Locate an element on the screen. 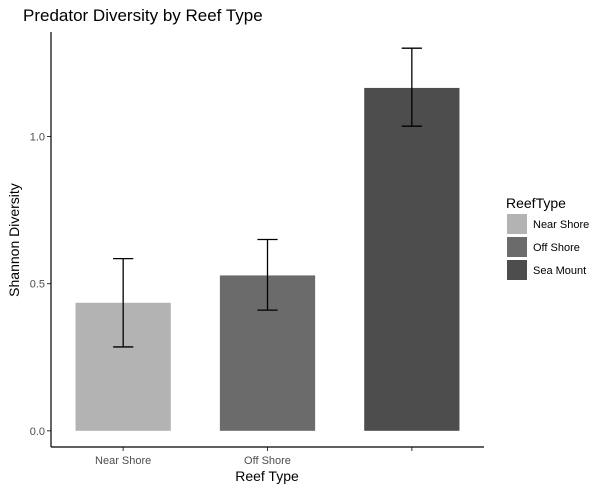  y-tick-label: 0.0 is located at coordinates (37, 432).